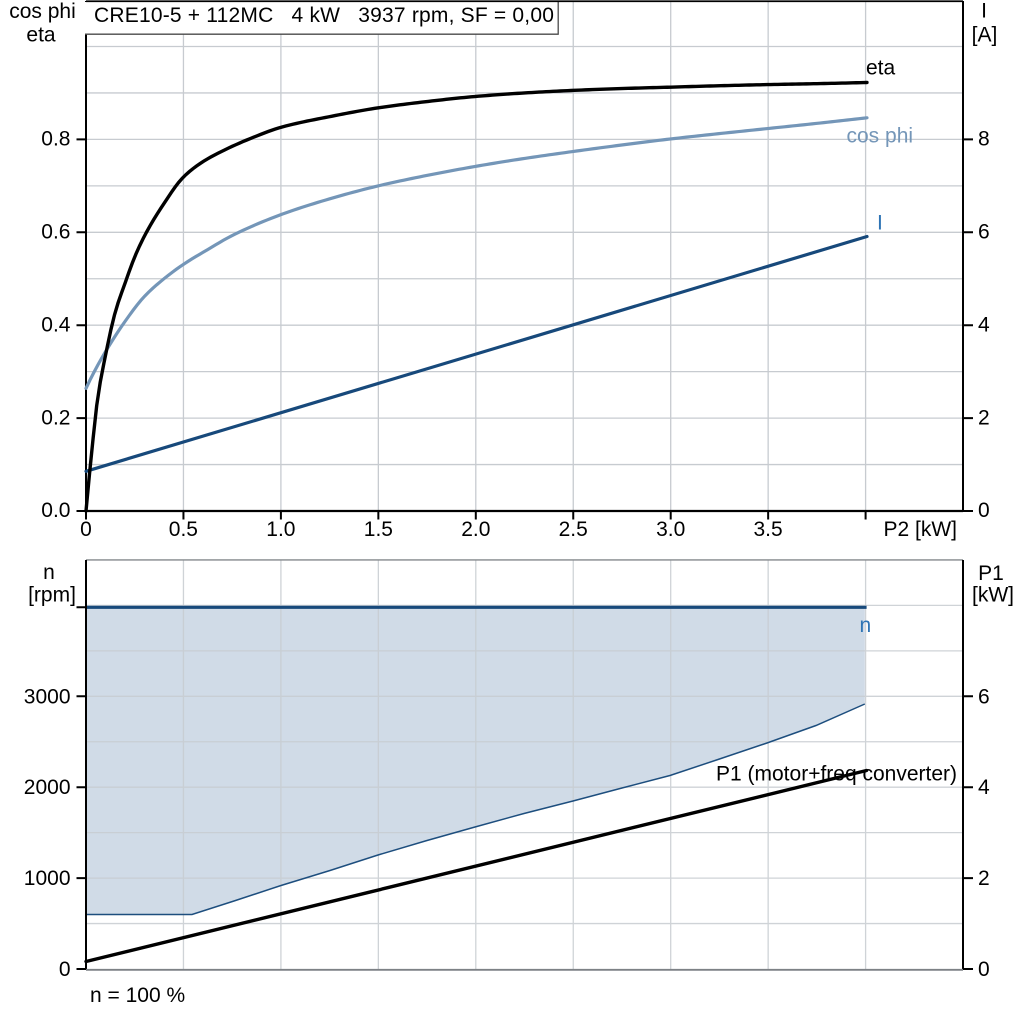 The height and width of the screenshot is (1024, 1024). I want to click on svg-text: n = 100 %, so click(137, 995).